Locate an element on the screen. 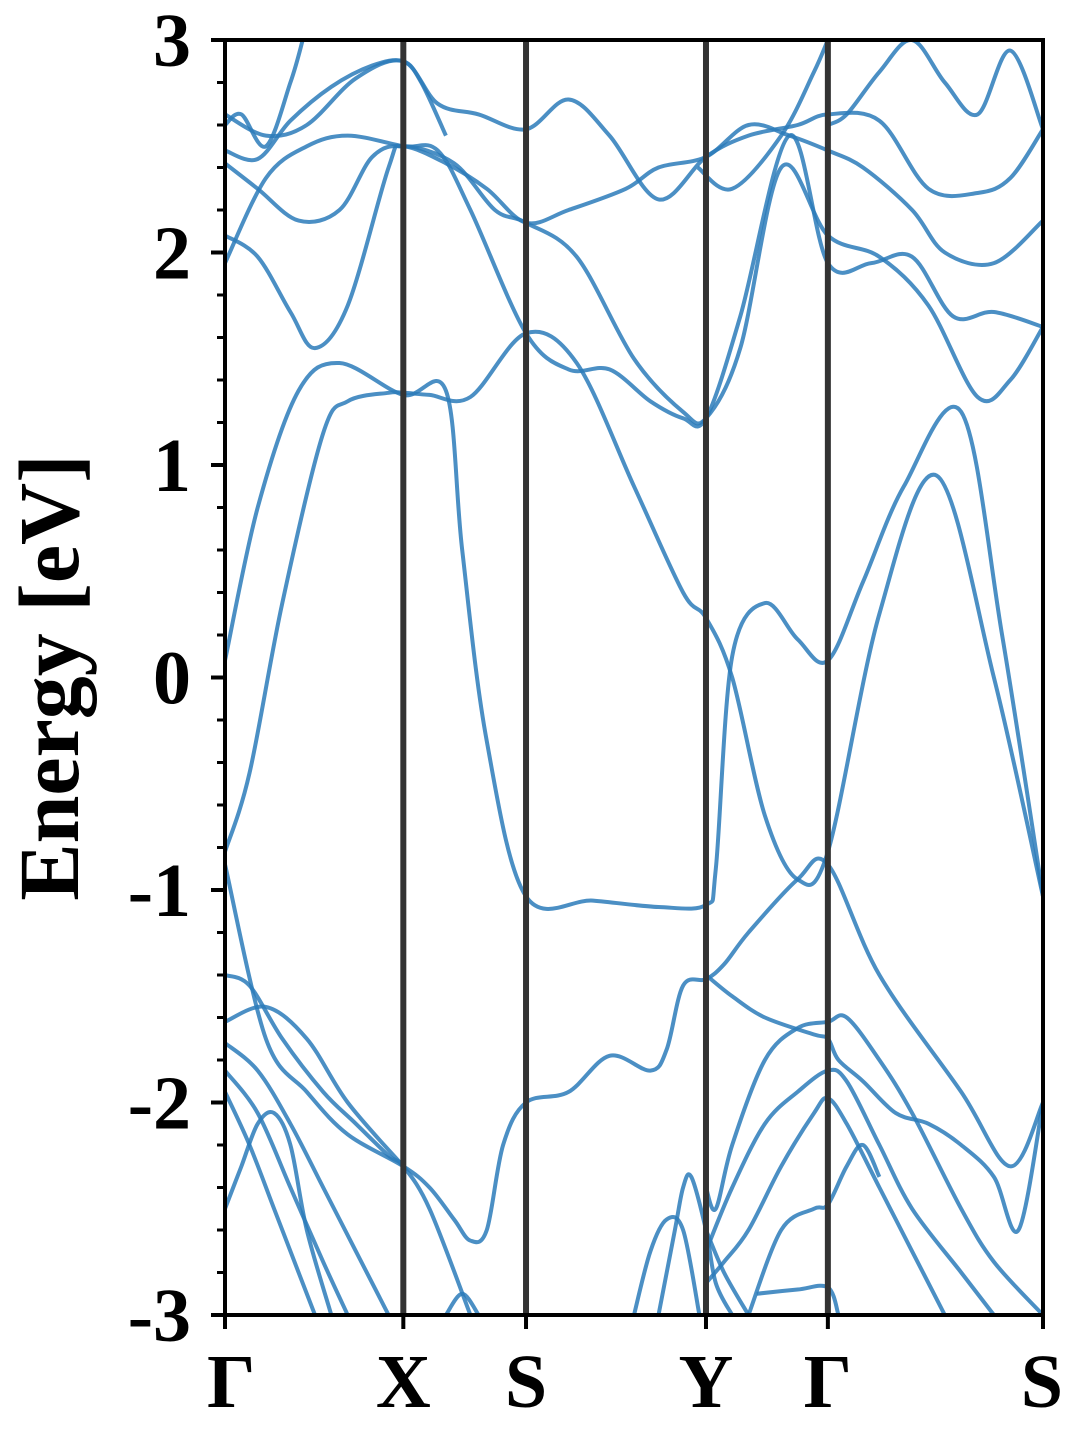 The width and height of the screenshot is (1080, 1440). y-tick-label: -3 is located at coordinates (159, 1316).